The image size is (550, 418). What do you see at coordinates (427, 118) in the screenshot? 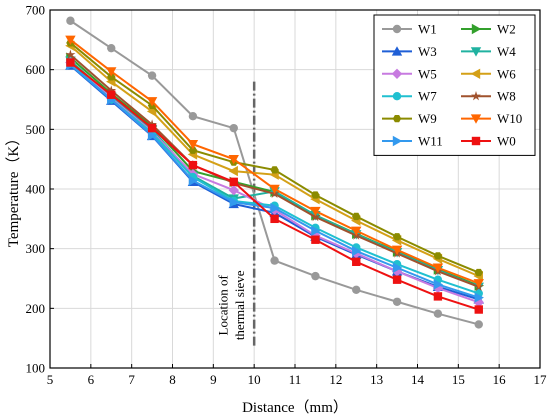
I see `legend-label-w9: W9` at bounding box center [427, 118].